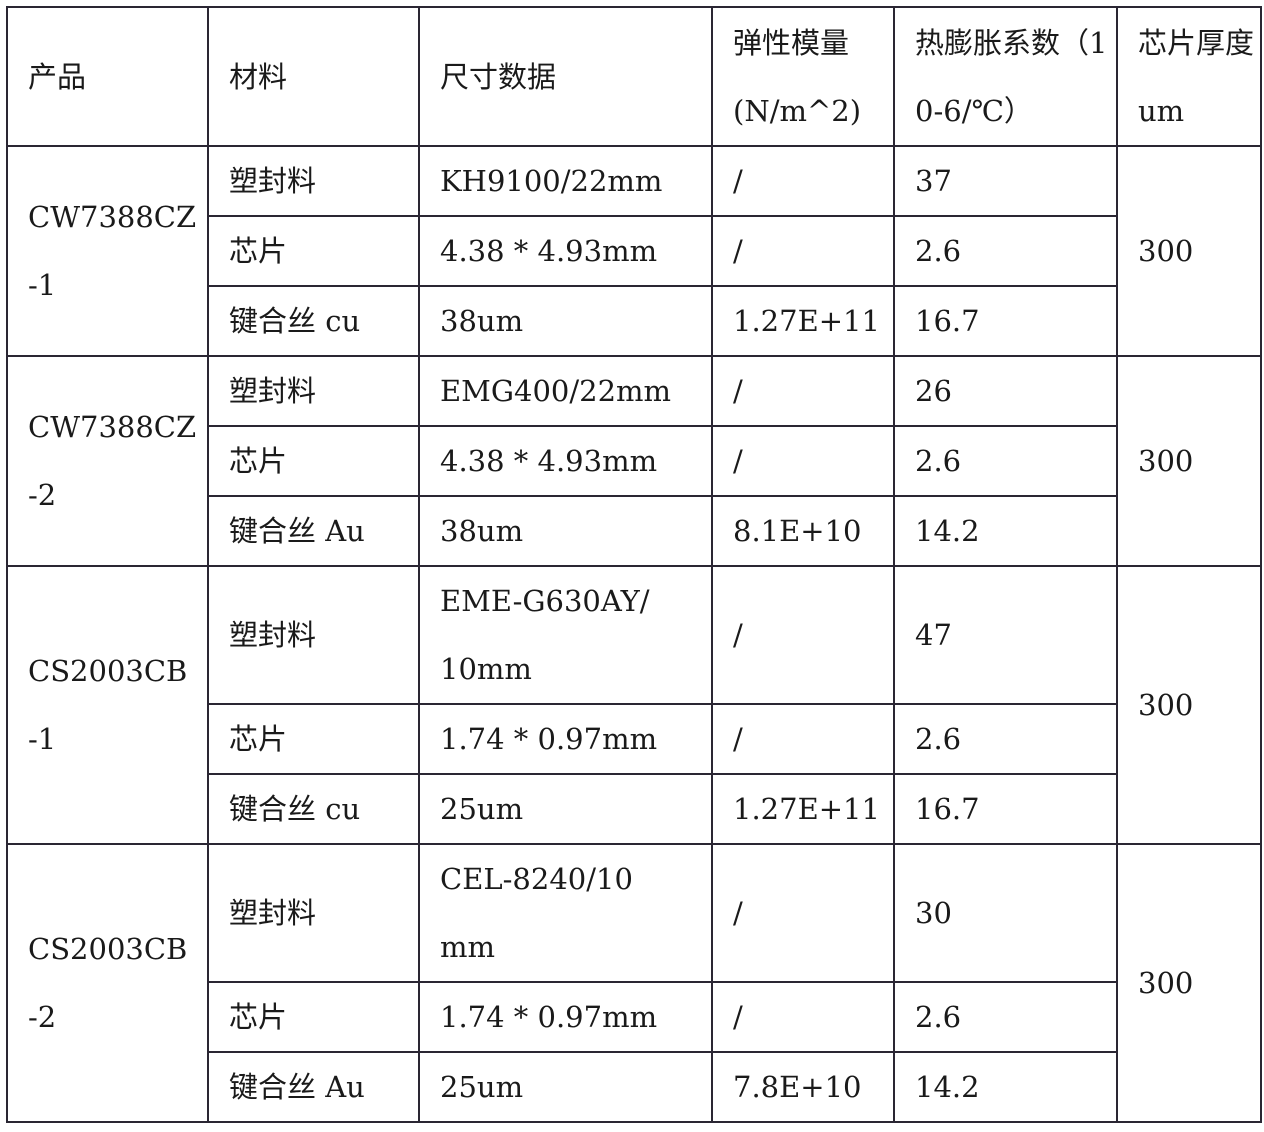  I want to click on header-modulus: 弹性模量(N/m^2), so click(803, 76).